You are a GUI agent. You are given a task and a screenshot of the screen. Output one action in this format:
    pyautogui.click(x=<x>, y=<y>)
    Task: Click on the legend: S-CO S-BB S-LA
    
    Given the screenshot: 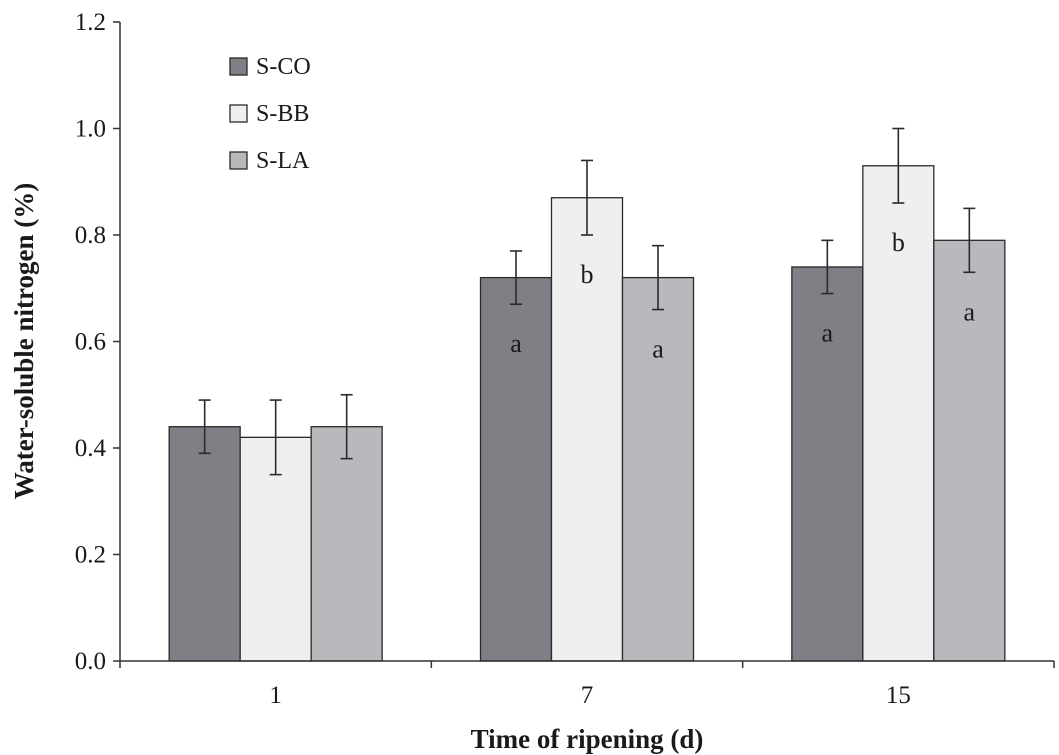 What is the action you would take?
    pyautogui.click(x=270, y=114)
    